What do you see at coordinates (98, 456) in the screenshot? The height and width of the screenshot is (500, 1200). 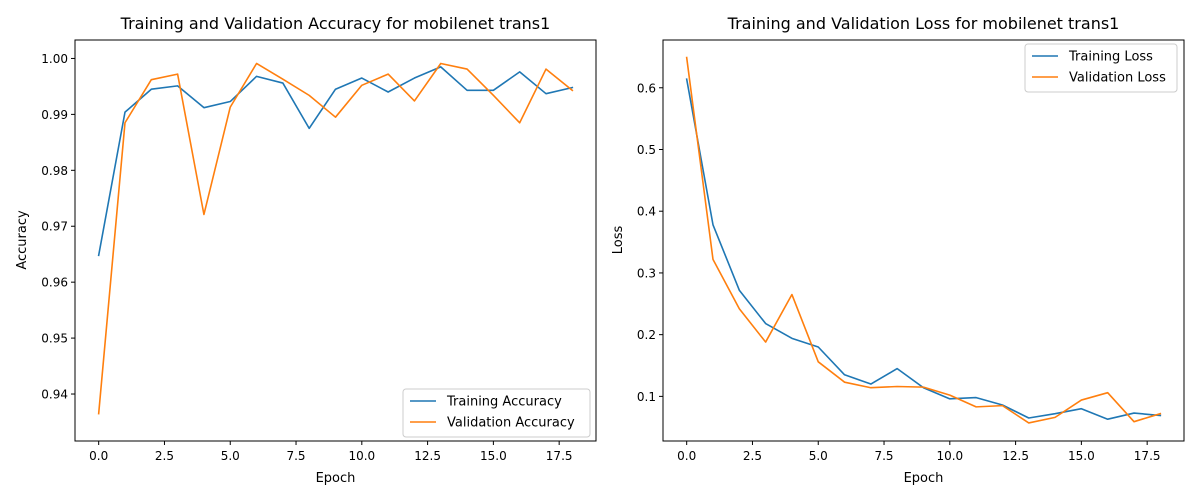 I see `accuracy-x-tick-label: 0.0` at bounding box center [98, 456].